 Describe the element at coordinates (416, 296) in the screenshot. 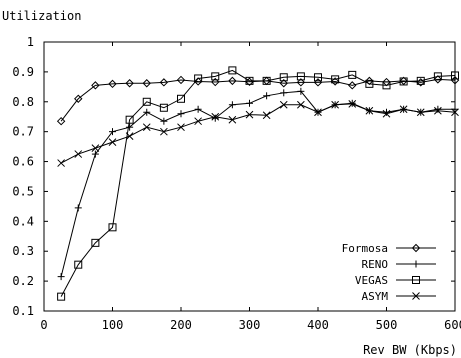

I see `legend-marker-asym` at that location.